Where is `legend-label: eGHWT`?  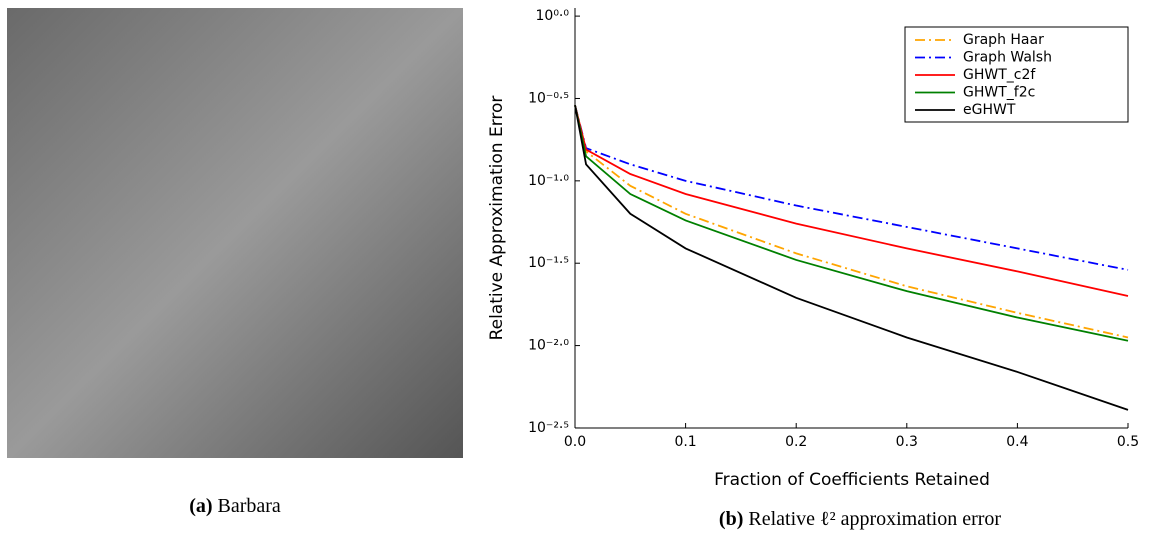
legend-label: eGHWT is located at coordinates (989, 110).